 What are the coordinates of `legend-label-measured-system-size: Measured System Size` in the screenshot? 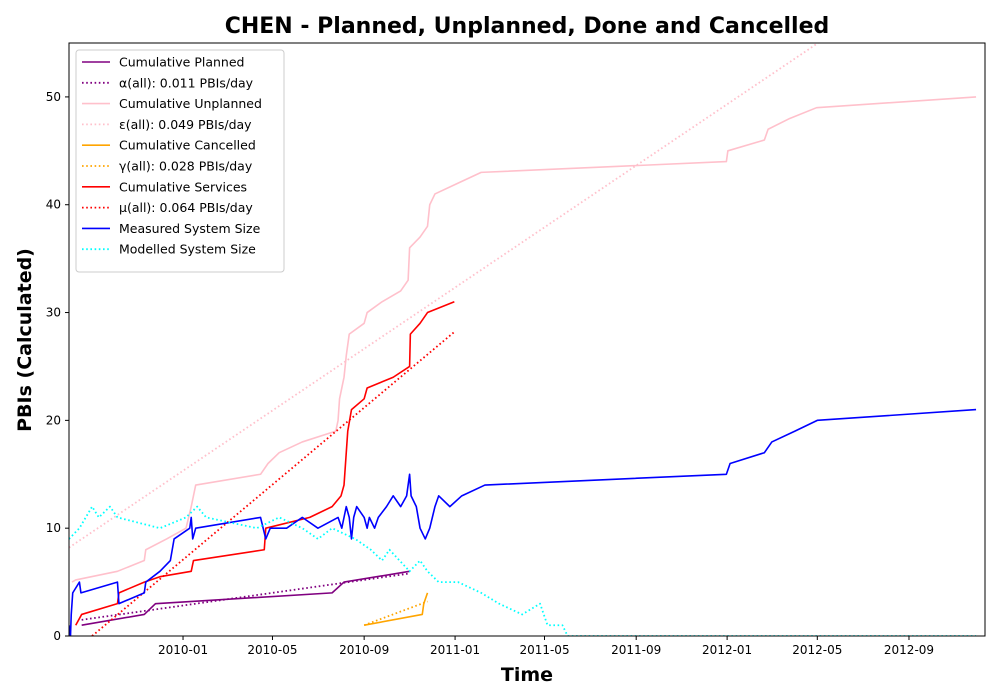 It's located at (190, 228).